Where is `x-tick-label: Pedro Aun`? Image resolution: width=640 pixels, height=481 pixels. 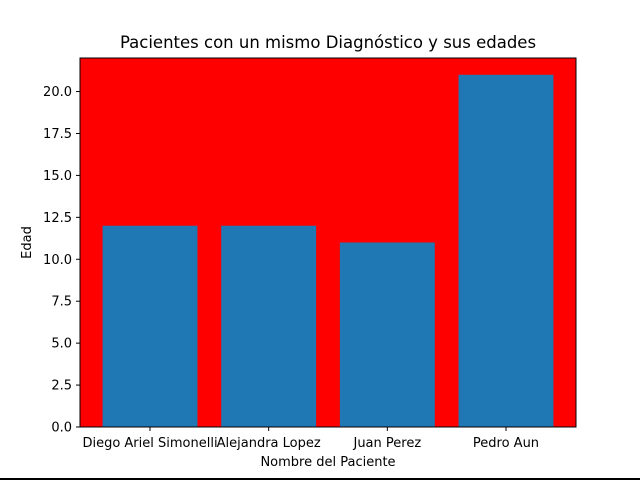 x-tick-label: Pedro Aun is located at coordinates (506, 443).